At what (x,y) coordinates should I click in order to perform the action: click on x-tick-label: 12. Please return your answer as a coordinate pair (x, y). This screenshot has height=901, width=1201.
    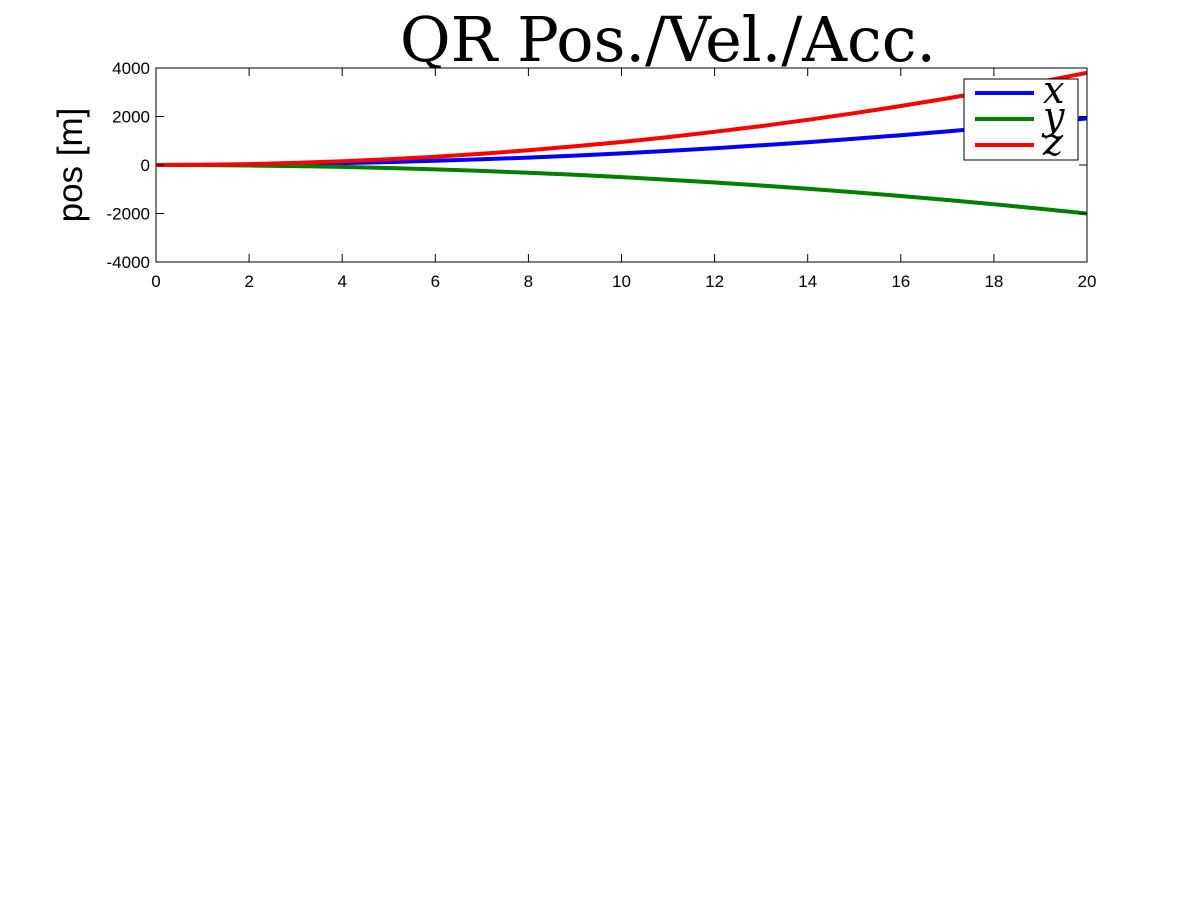
    Looking at the image, I should click on (714, 281).